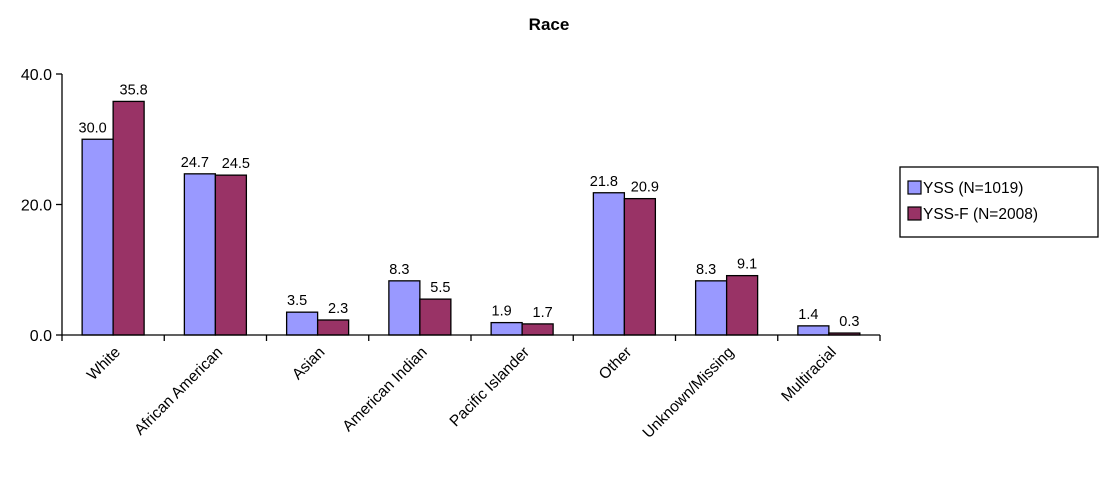 The height and width of the screenshot is (486, 1101). I want to click on category-label-0: White, so click(104, 364).